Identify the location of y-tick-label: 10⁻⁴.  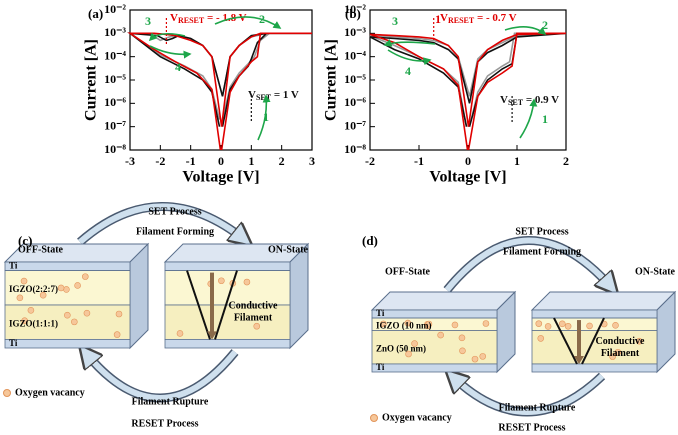
(355, 55).